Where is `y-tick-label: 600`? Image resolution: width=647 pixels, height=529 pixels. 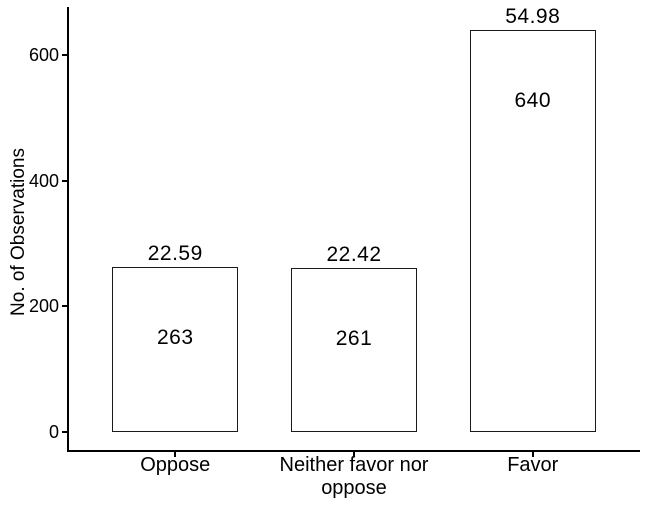
y-tick-label: 600 is located at coordinates (43, 55).